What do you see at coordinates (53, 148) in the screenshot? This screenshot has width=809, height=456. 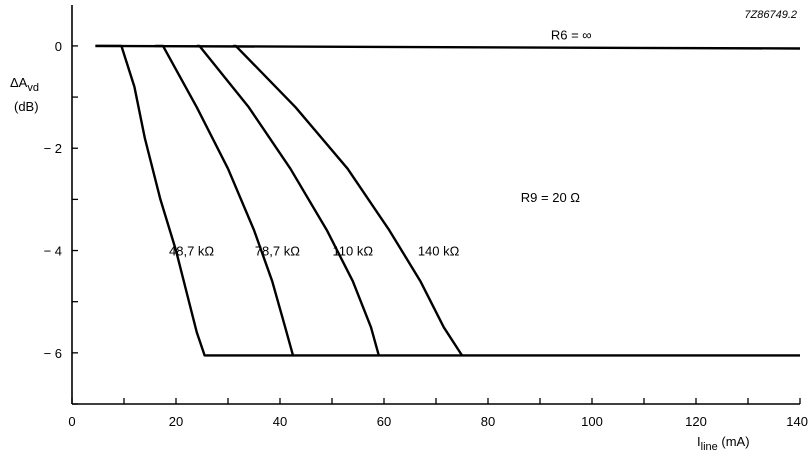 I see `y-tick-label: − 2` at bounding box center [53, 148].